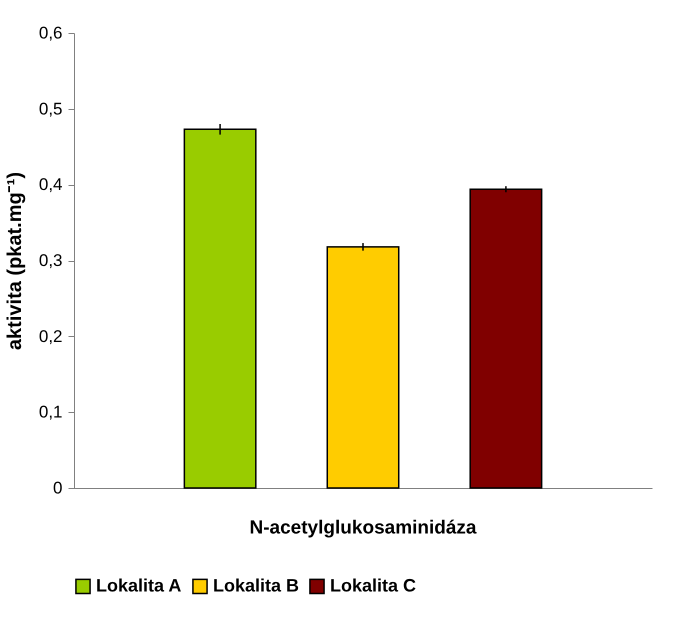 The height and width of the screenshot is (624, 676). Describe the element at coordinates (57, 488) in the screenshot. I see `y-tick-label: 0` at that location.